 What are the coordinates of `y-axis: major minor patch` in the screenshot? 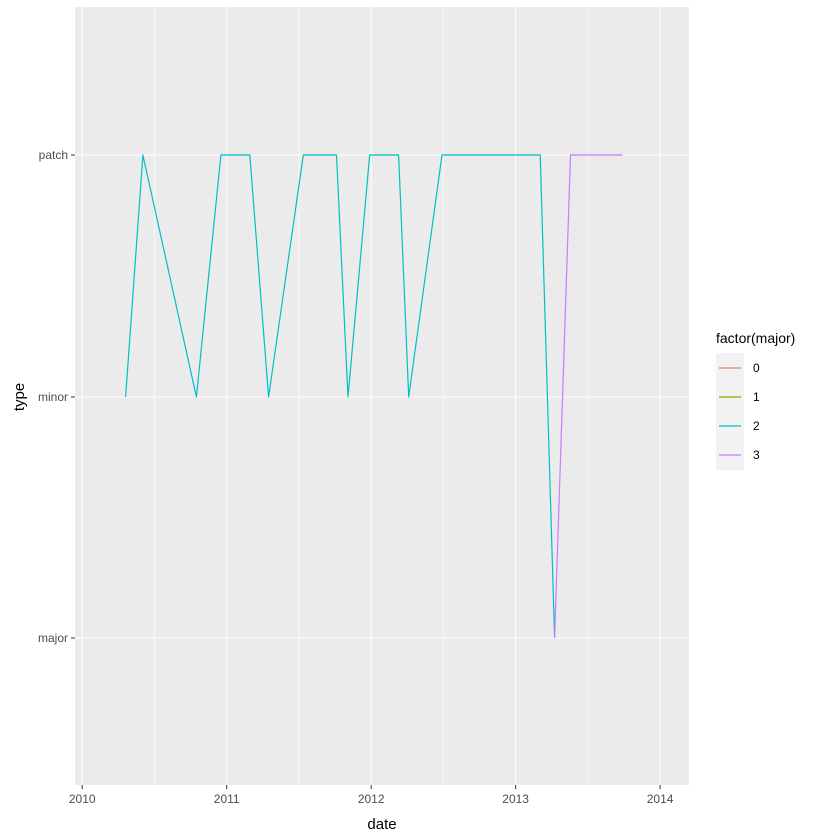 It's located at (56, 396).